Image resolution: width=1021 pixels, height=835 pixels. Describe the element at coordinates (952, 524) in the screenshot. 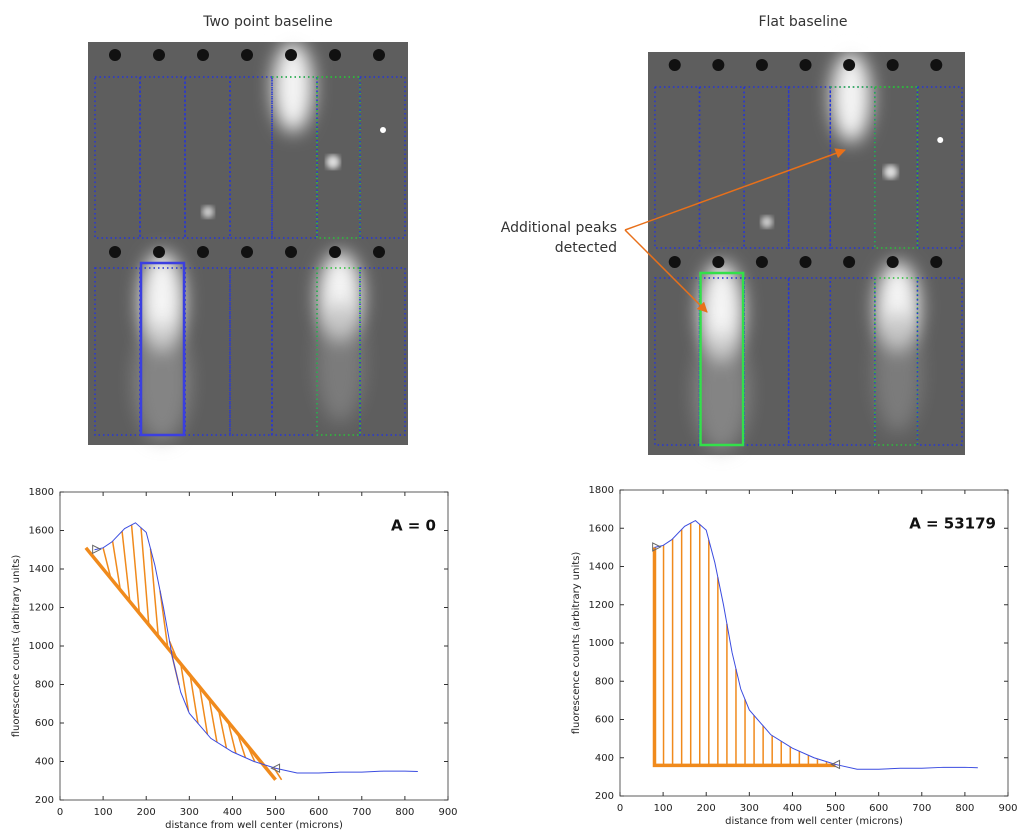

I see `area-label: A = 53179` at that location.